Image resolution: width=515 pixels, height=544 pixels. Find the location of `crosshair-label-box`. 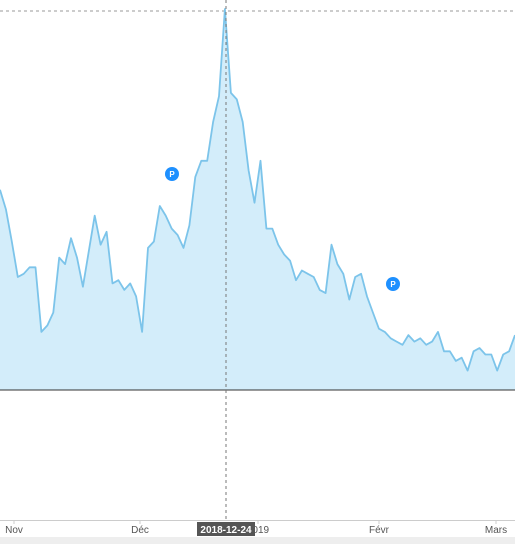

crosshair-label-box is located at coordinates (226, 529).